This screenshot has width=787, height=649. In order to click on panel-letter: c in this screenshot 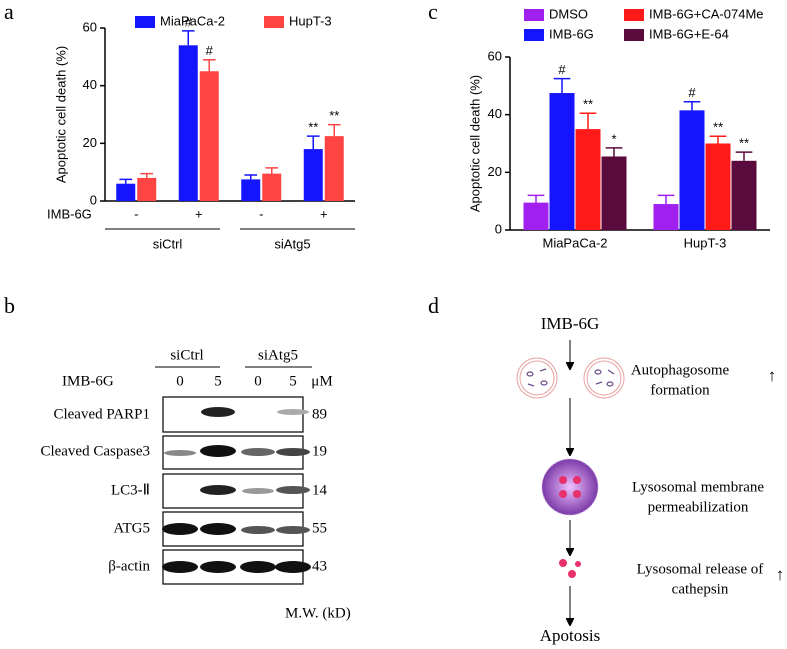, I will do `click(433, 12)`.